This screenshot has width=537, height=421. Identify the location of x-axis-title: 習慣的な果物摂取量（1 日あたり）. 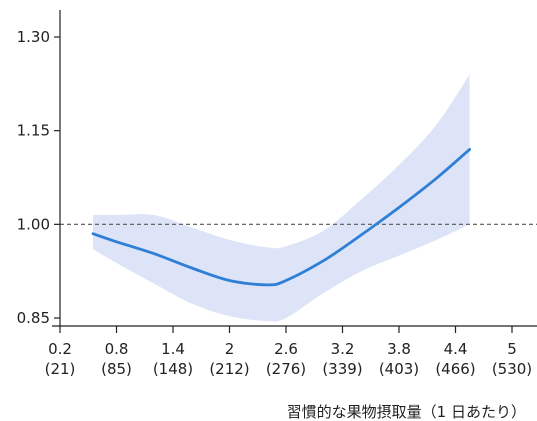
(406, 412).